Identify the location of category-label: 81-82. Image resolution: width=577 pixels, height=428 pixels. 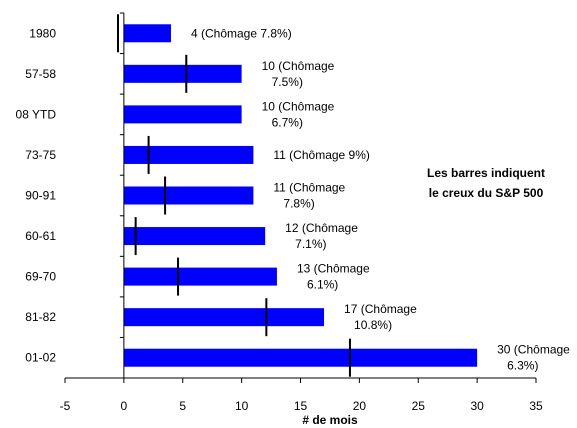
(40, 317).